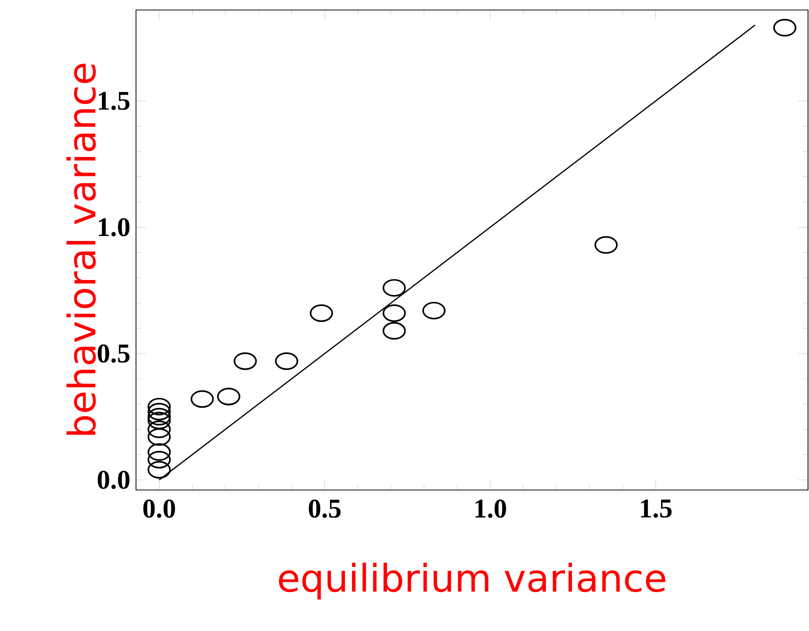 This screenshot has width=809, height=631. I want to click on y-tick-label: 0.5, so click(114, 353).